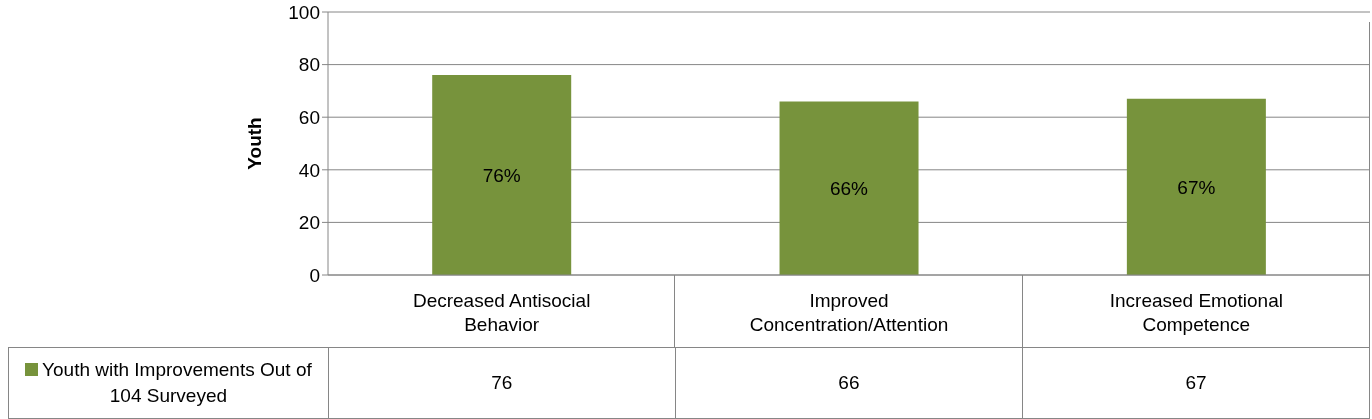  I want to click on x-tick-label: Decreased Antisocial Behavior, so click(501, 312).